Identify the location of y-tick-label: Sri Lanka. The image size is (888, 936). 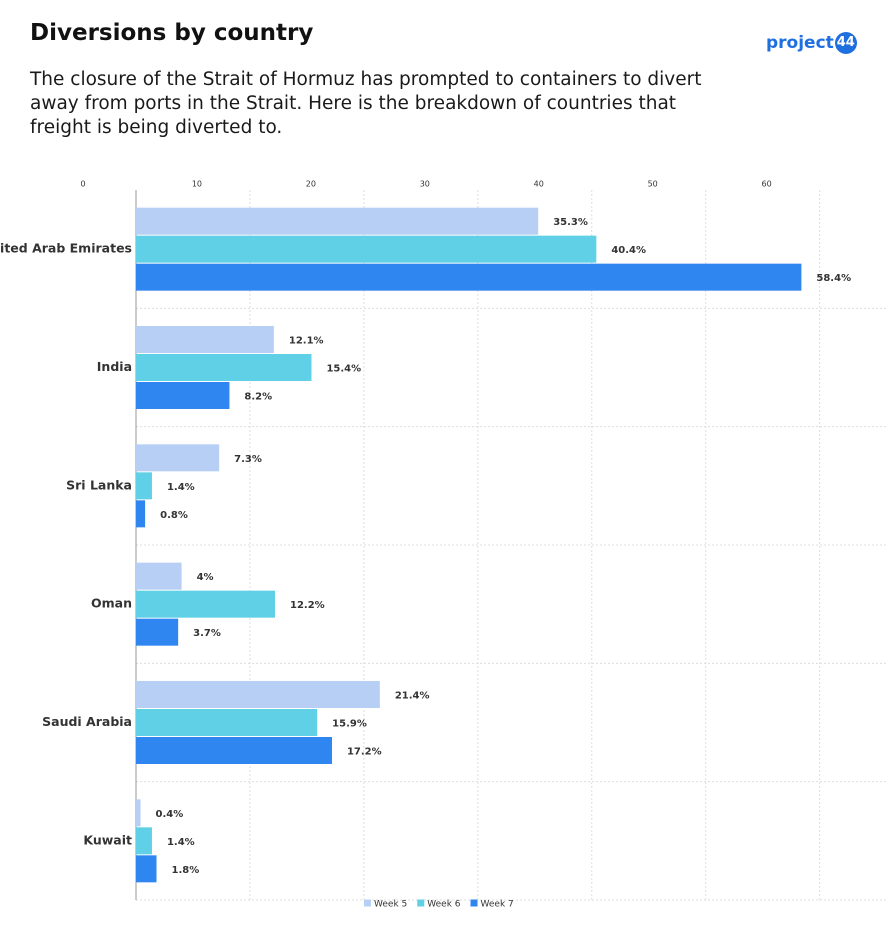
(99, 484).